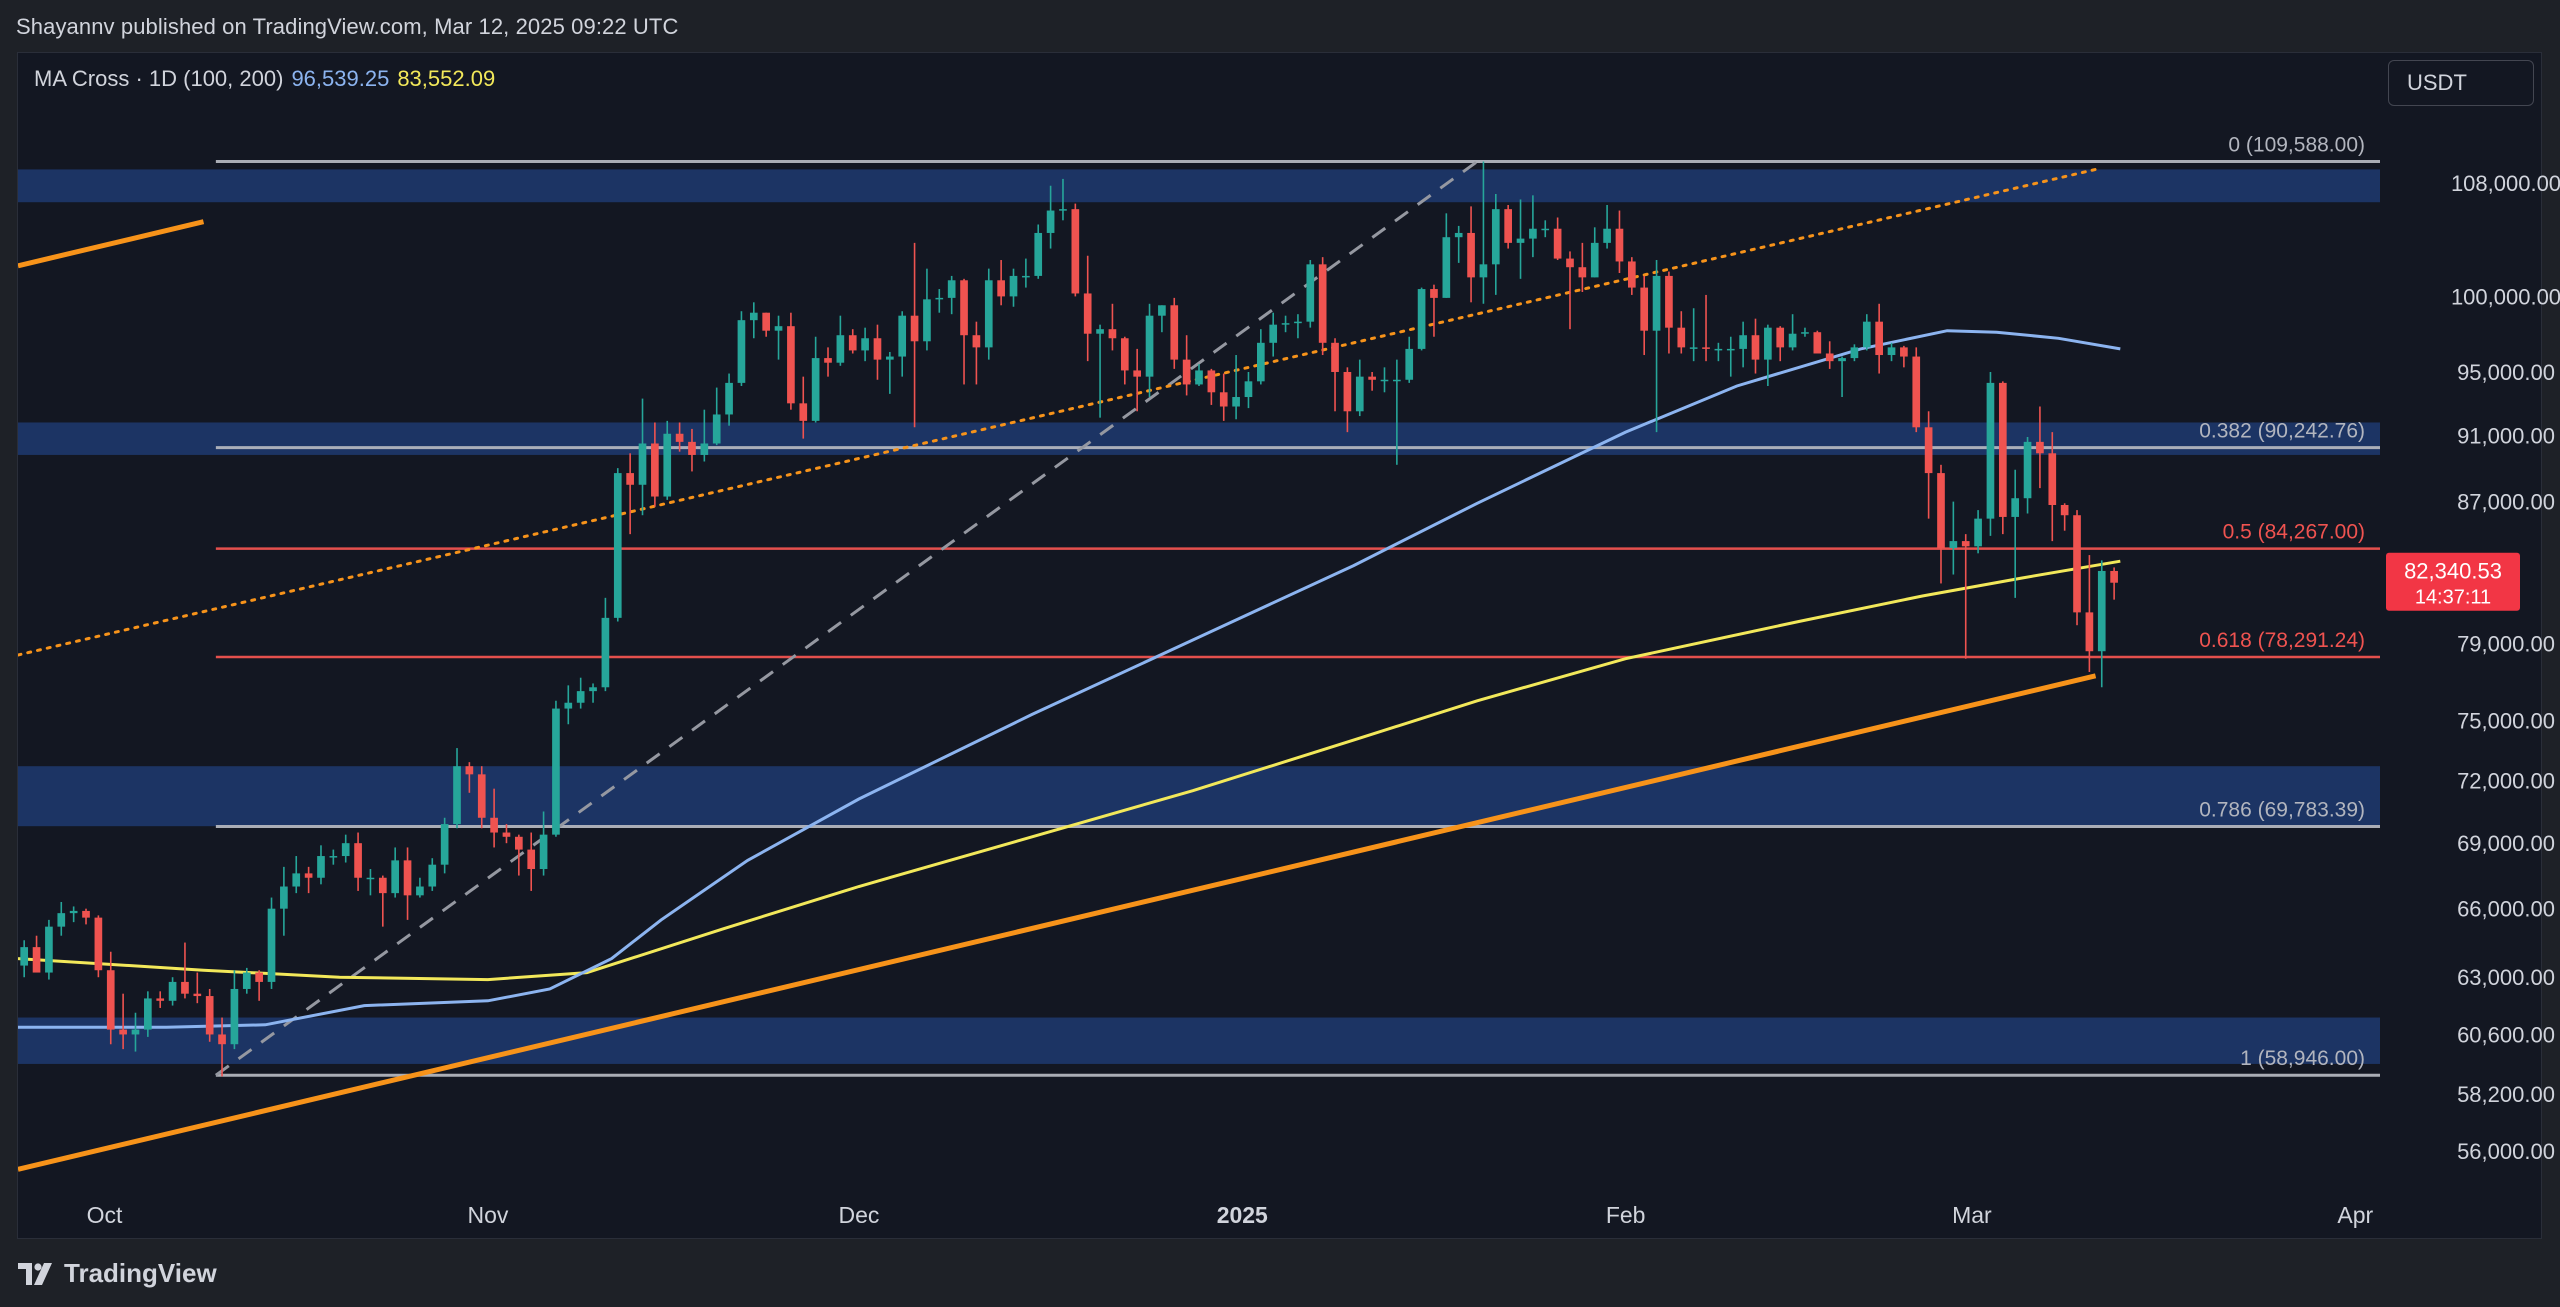 The height and width of the screenshot is (1307, 2560). Describe the element at coordinates (858, 1215) in the screenshot. I see `x-axis-tick-label: Dec` at that location.